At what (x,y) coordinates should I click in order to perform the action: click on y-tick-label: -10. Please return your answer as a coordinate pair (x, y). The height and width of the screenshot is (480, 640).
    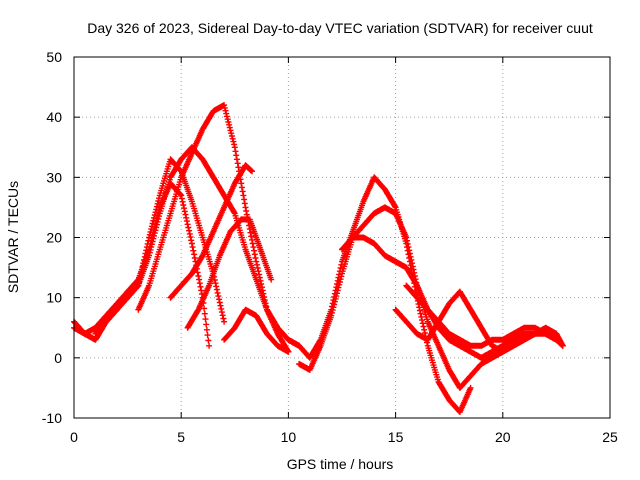
    Looking at the image, I should click on (52, 418).